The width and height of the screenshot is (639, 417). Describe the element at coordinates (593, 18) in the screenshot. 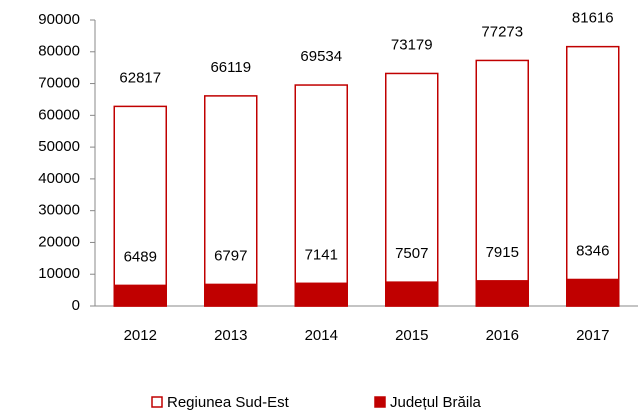

I see `data-label: 81616` at that location.